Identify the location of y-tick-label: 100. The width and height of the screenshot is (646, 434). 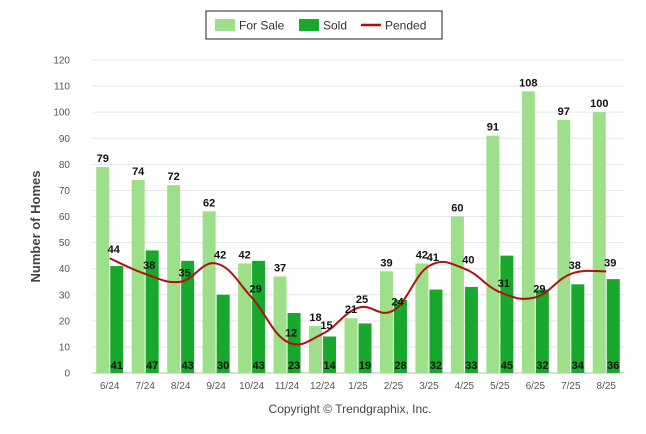
(61, 113).